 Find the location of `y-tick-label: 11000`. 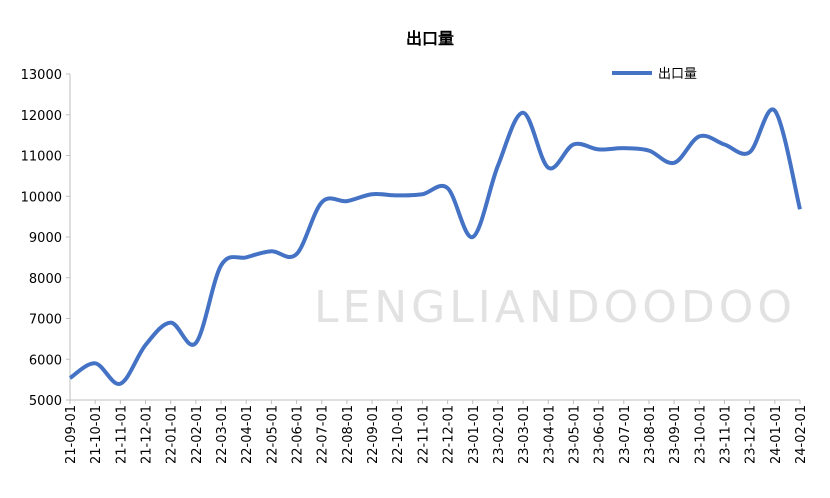

y-tick-label: 11000 is located at coordinates (41, 157).